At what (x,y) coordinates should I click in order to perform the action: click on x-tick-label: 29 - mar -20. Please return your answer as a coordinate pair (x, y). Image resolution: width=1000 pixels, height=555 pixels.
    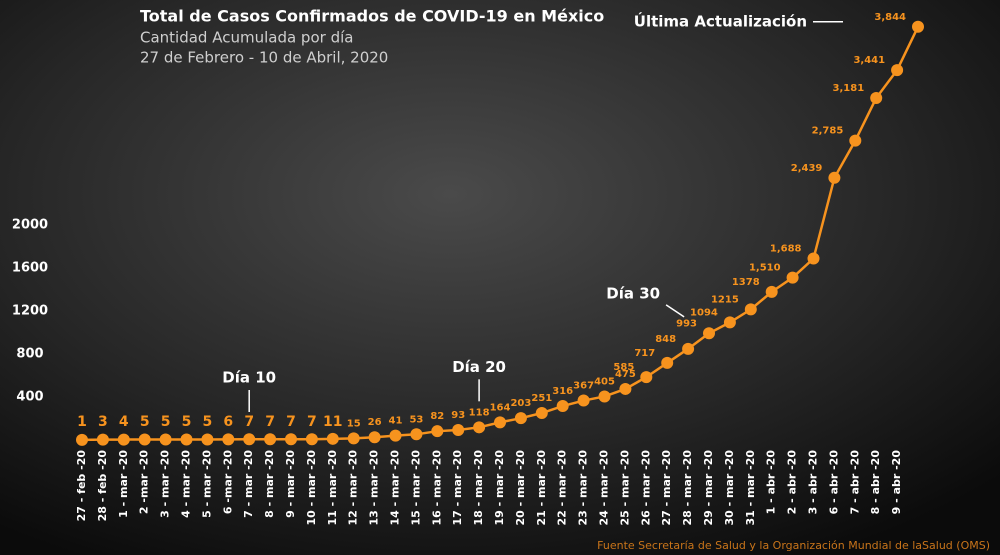
    Looking at the image, I should click on (708, 488).